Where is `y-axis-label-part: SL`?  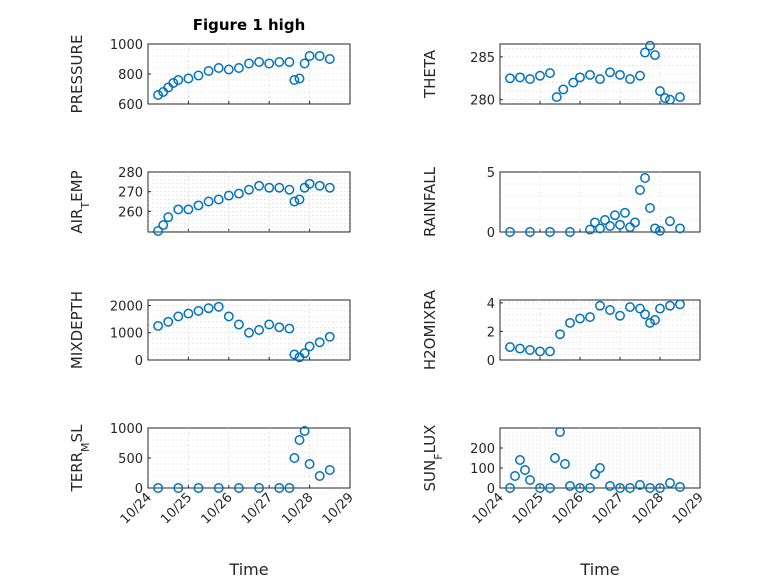
y-axis-label-part: SL is located at coordinates (77, 433).